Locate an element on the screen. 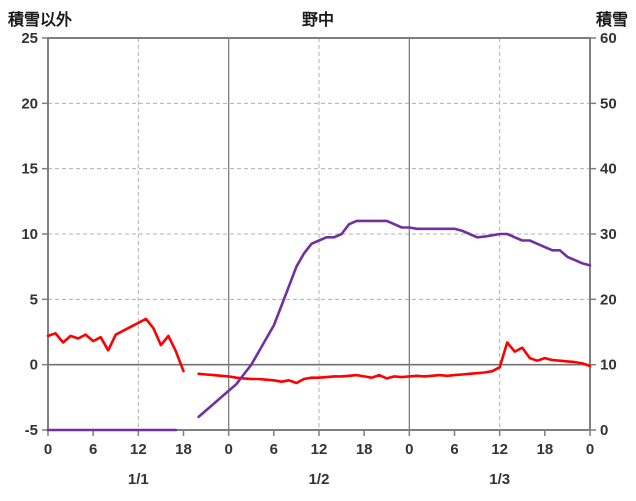  right-tick-label: 30 is located at coordinates (608, 234).